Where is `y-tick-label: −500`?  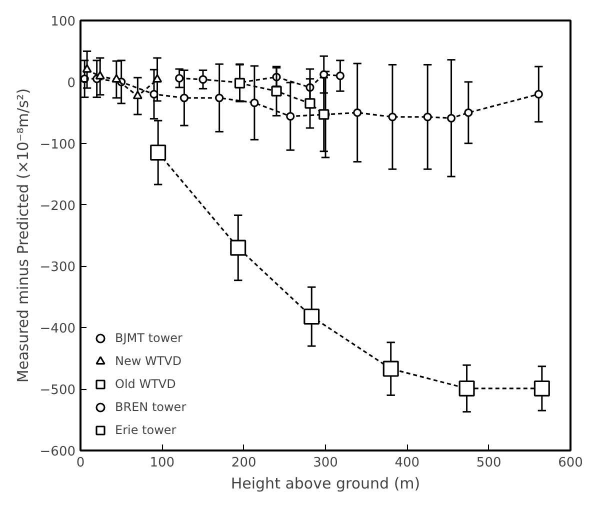 y-tick-label: −500 is located at coordinates (58, 390).